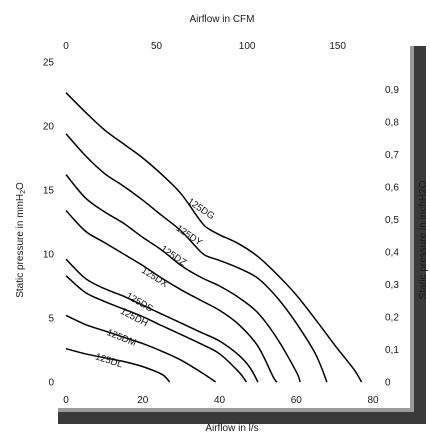 The image size is (430, 434). What do you see at coordinates (412, 229) in the screenshot?
I see `frame-shadow-right-fade` at bounding box center [412, 229].